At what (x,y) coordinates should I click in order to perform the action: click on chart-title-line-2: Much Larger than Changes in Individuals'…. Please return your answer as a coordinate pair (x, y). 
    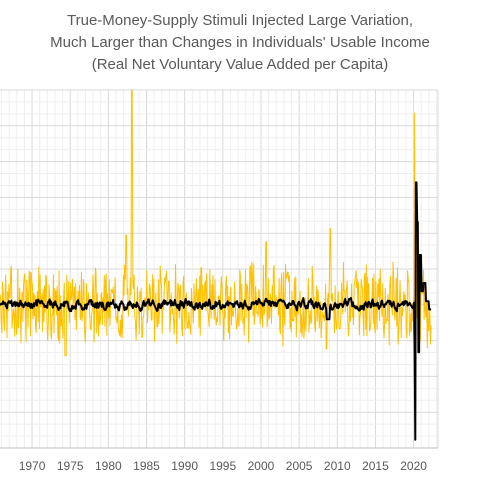
    Looking at the image, I should click on (240, 42).